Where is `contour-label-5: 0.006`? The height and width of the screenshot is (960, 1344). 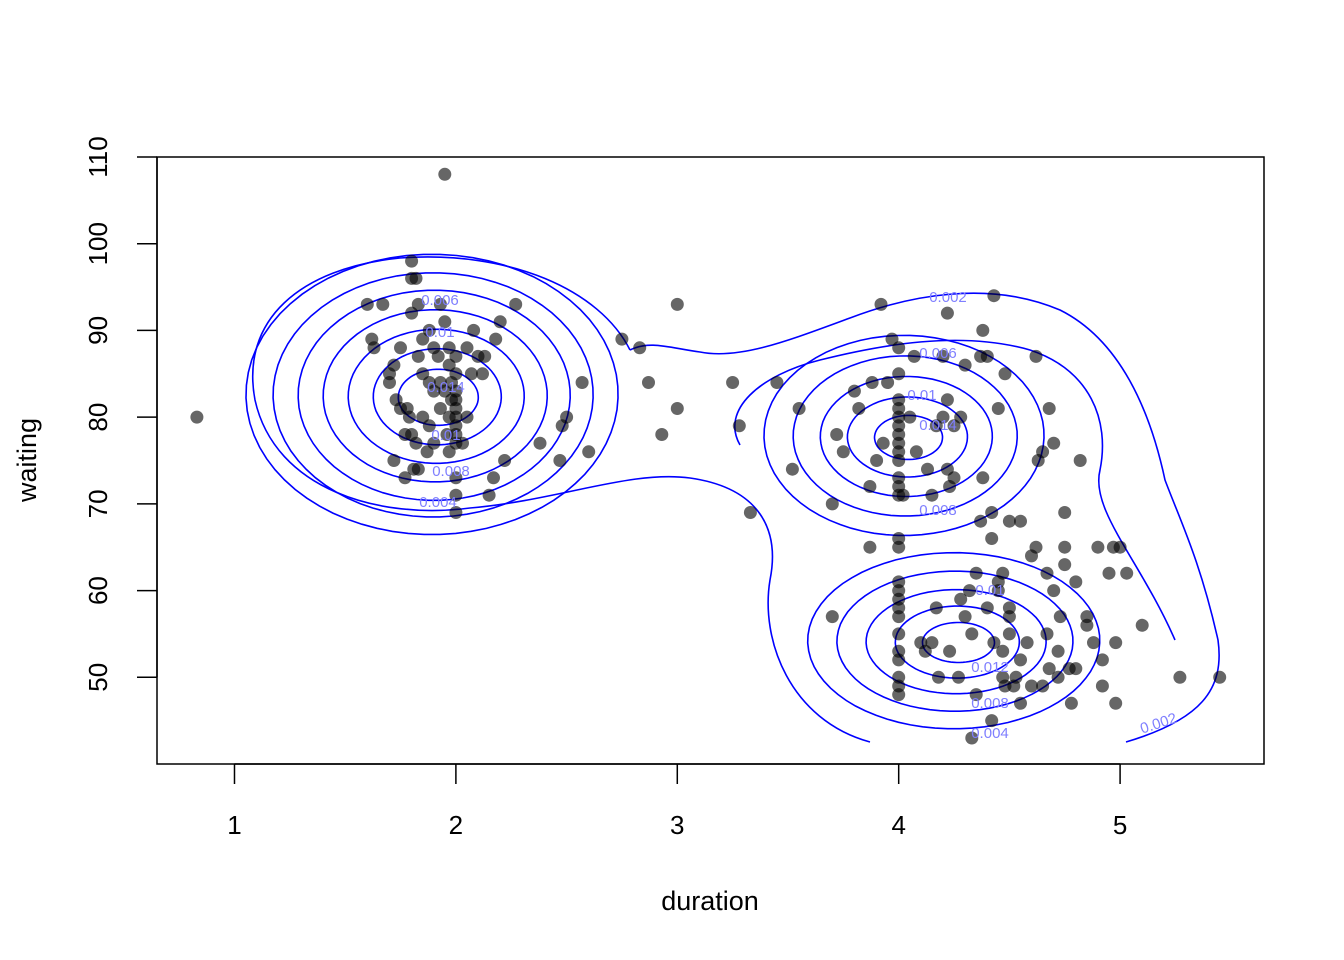 contour-label-5: 0.006 is located at coordinates (938, 353).